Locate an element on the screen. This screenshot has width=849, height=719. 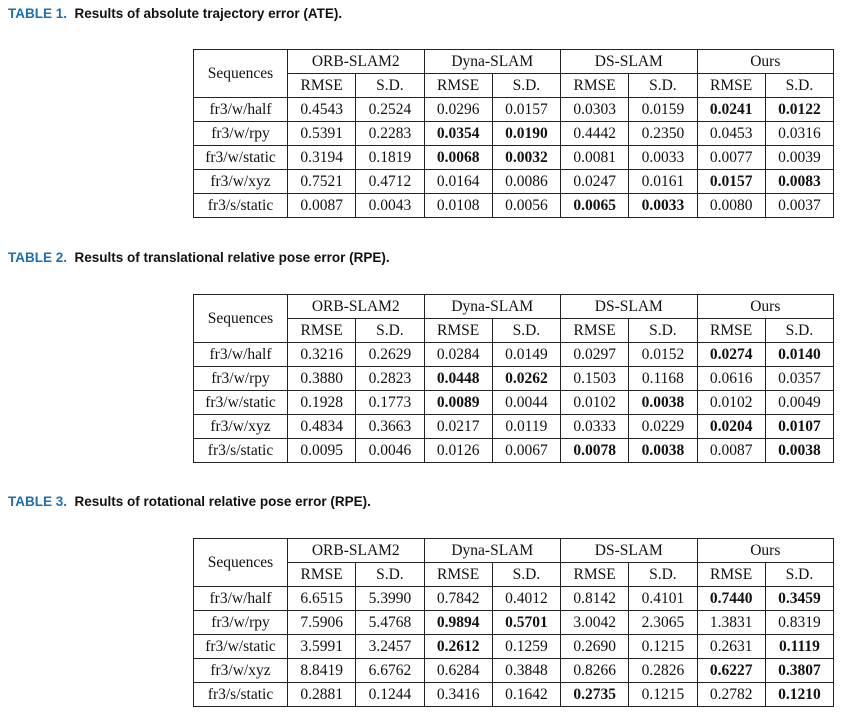
value-cell: 0.1215 is located at coordinates (663, 694).